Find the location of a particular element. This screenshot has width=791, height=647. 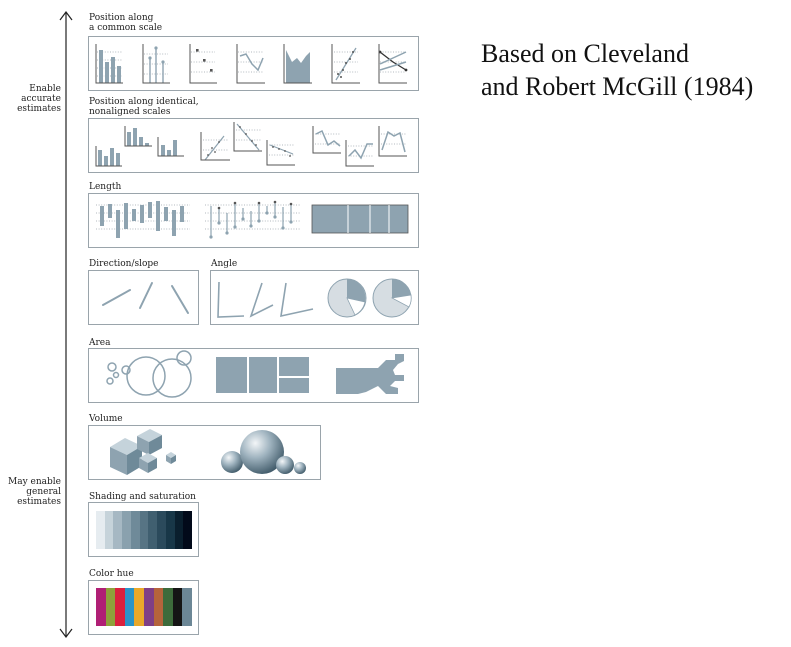

accurate-estimates-label: Enable accurate estimates is located at coordinates (31, 99).